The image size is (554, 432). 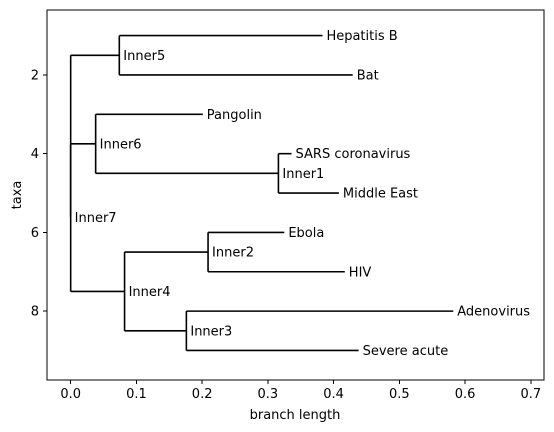 I want to click on inner-node-label-inner1: Inner1, so click(x=303, y=174).